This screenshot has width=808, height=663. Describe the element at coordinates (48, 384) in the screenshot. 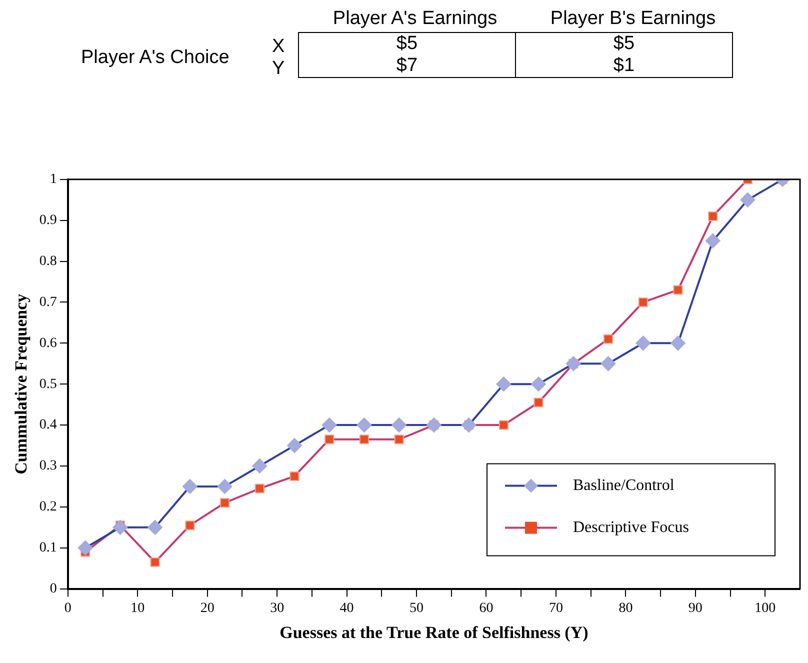

I see `y-tick-label: 0.5` at that location.